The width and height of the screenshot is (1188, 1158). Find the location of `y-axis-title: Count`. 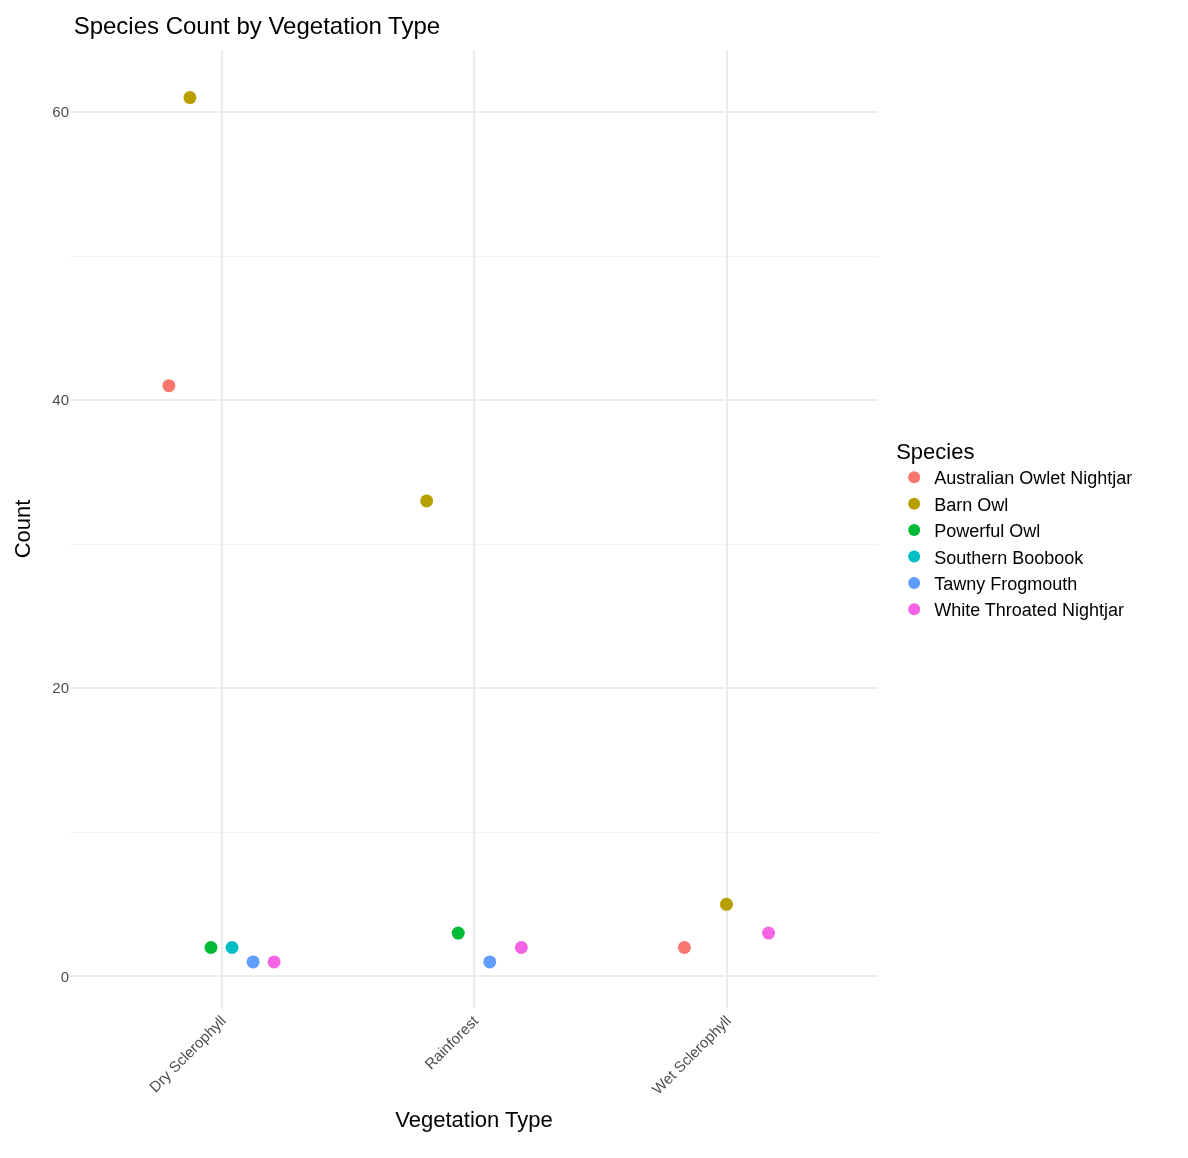

y-axis-title: Count is located at coordinates (23, 529).